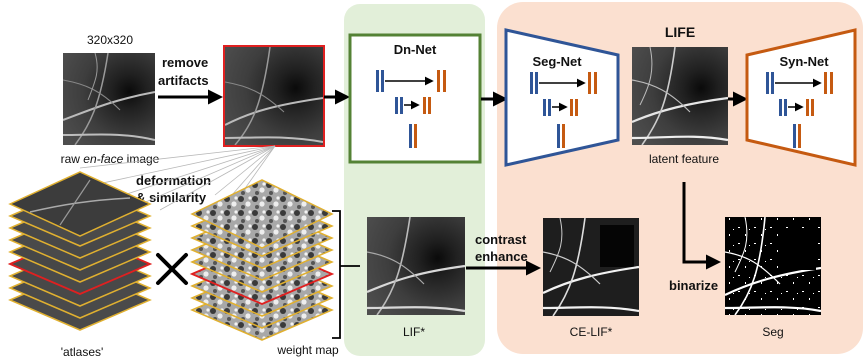 This screenshot has height=360, width=866. I want to click on life-title: LIFE, so click(680, 32).